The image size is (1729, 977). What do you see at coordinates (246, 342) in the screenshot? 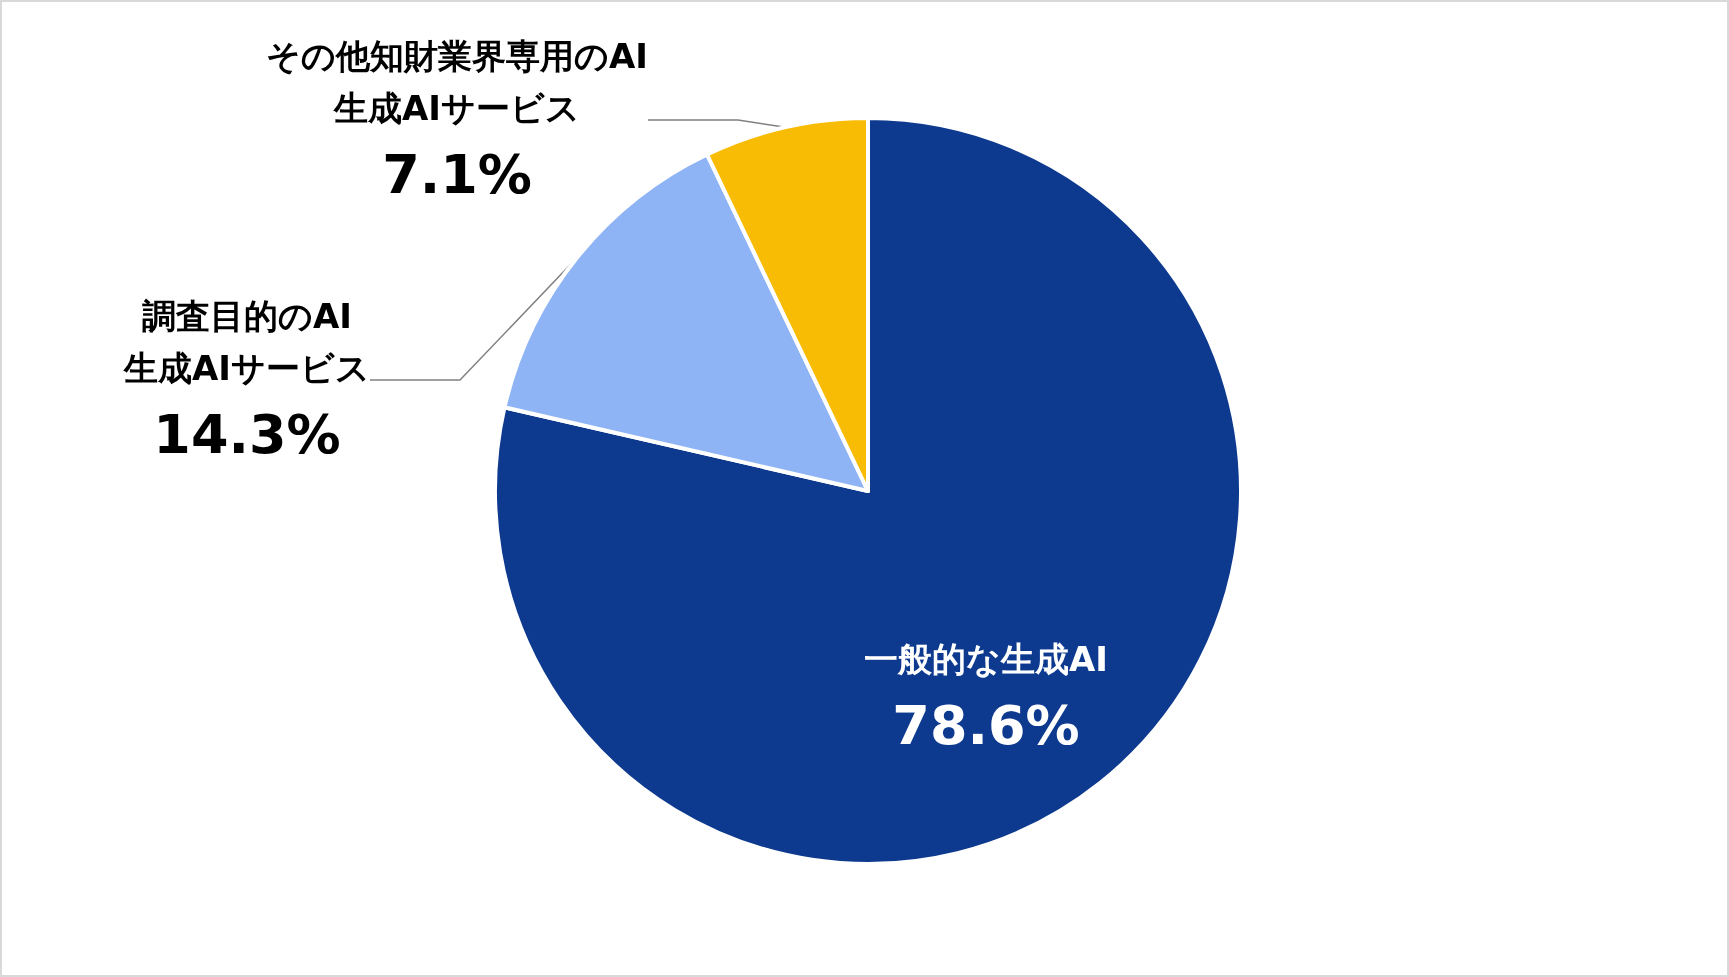
I see `slice-label: 調査目的のAI 生成AIサービス` at bounding box center [246, 342].